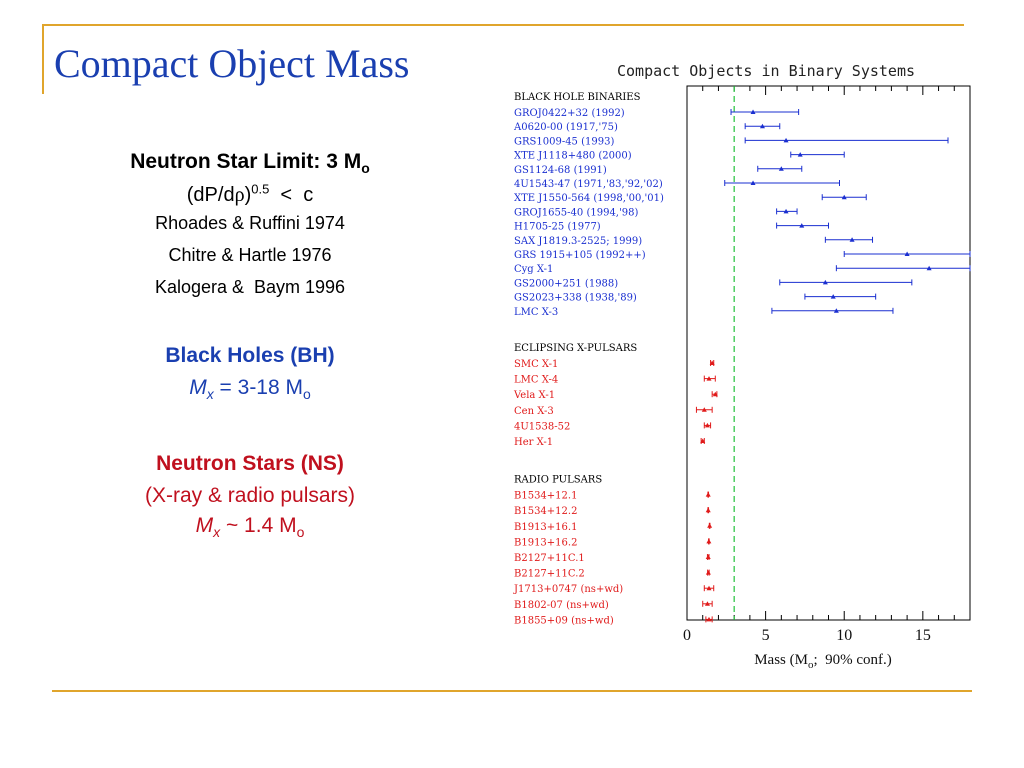 Image resolution: width=1024 pixels, height=768 pixels. Describe the element at coordinates (250, 287) in the screenshot. I see `ref-3: Kalogera & Baym 1996` at that location.